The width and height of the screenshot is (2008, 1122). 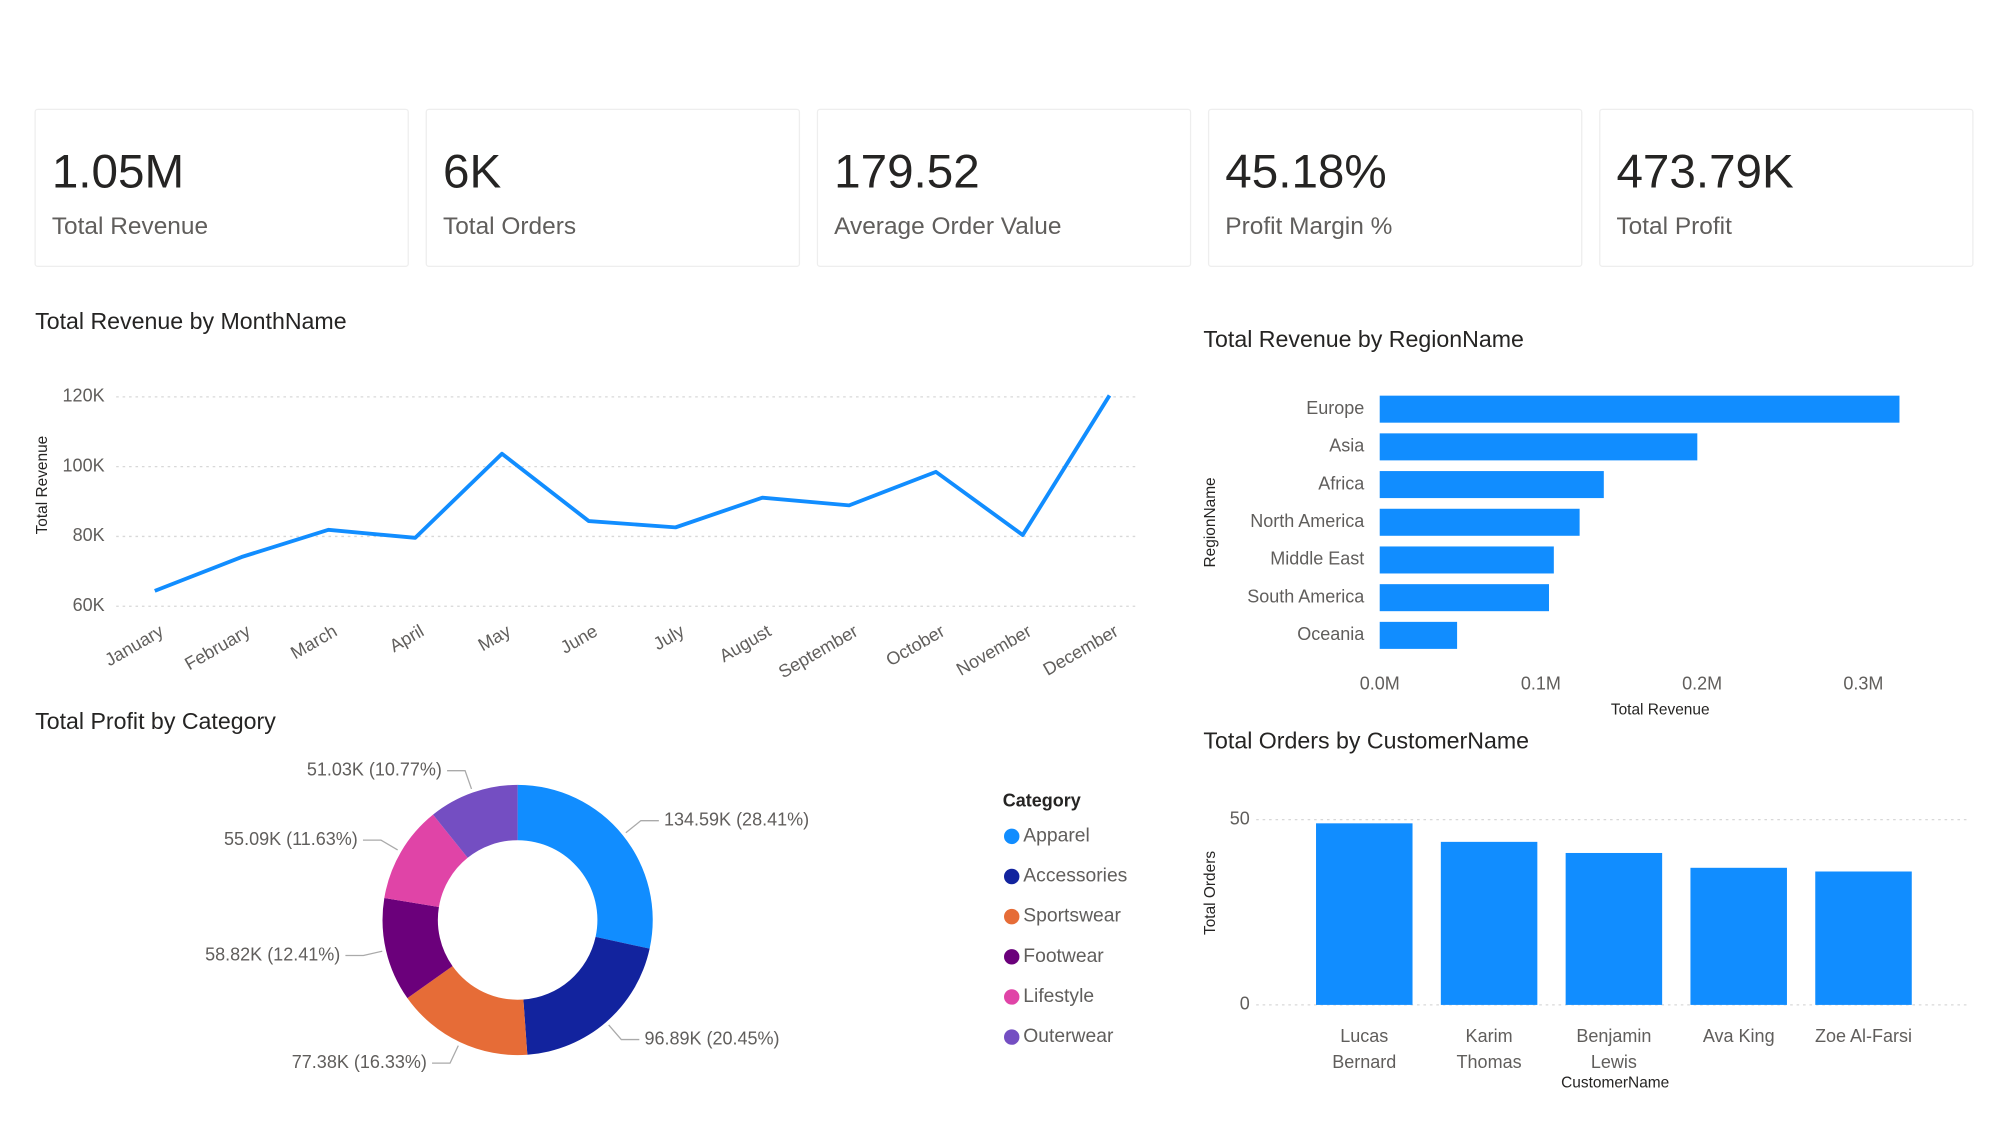 I want to click on x-tick-label: Zoe Al-Farsi, so click(x=1863, y=1036).